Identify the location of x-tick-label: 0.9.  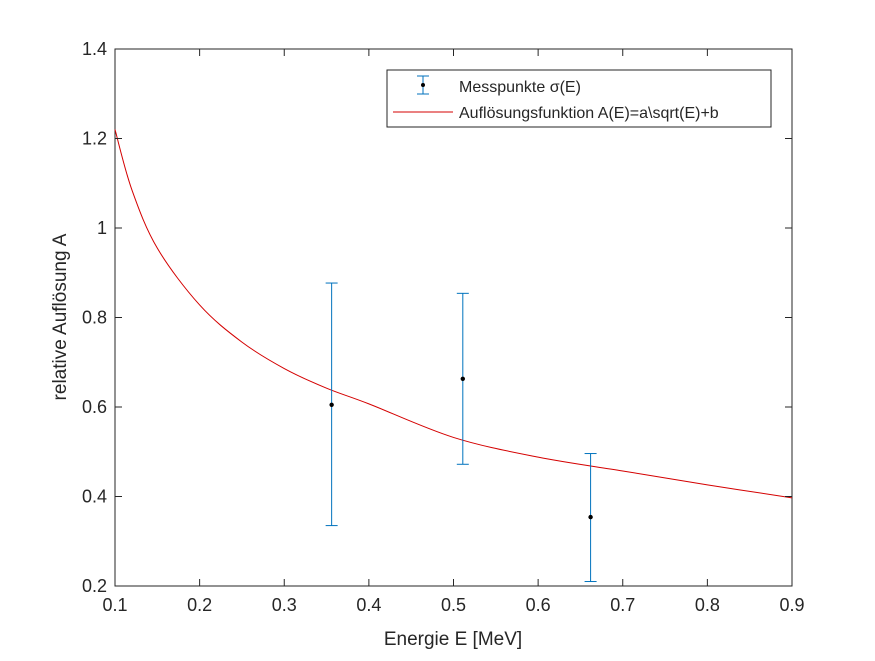
(791, 605).